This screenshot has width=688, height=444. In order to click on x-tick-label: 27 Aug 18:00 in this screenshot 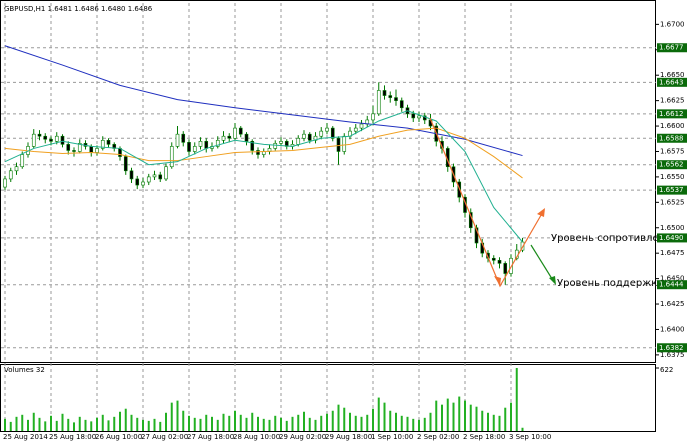, I will do `click(210, 437)`.